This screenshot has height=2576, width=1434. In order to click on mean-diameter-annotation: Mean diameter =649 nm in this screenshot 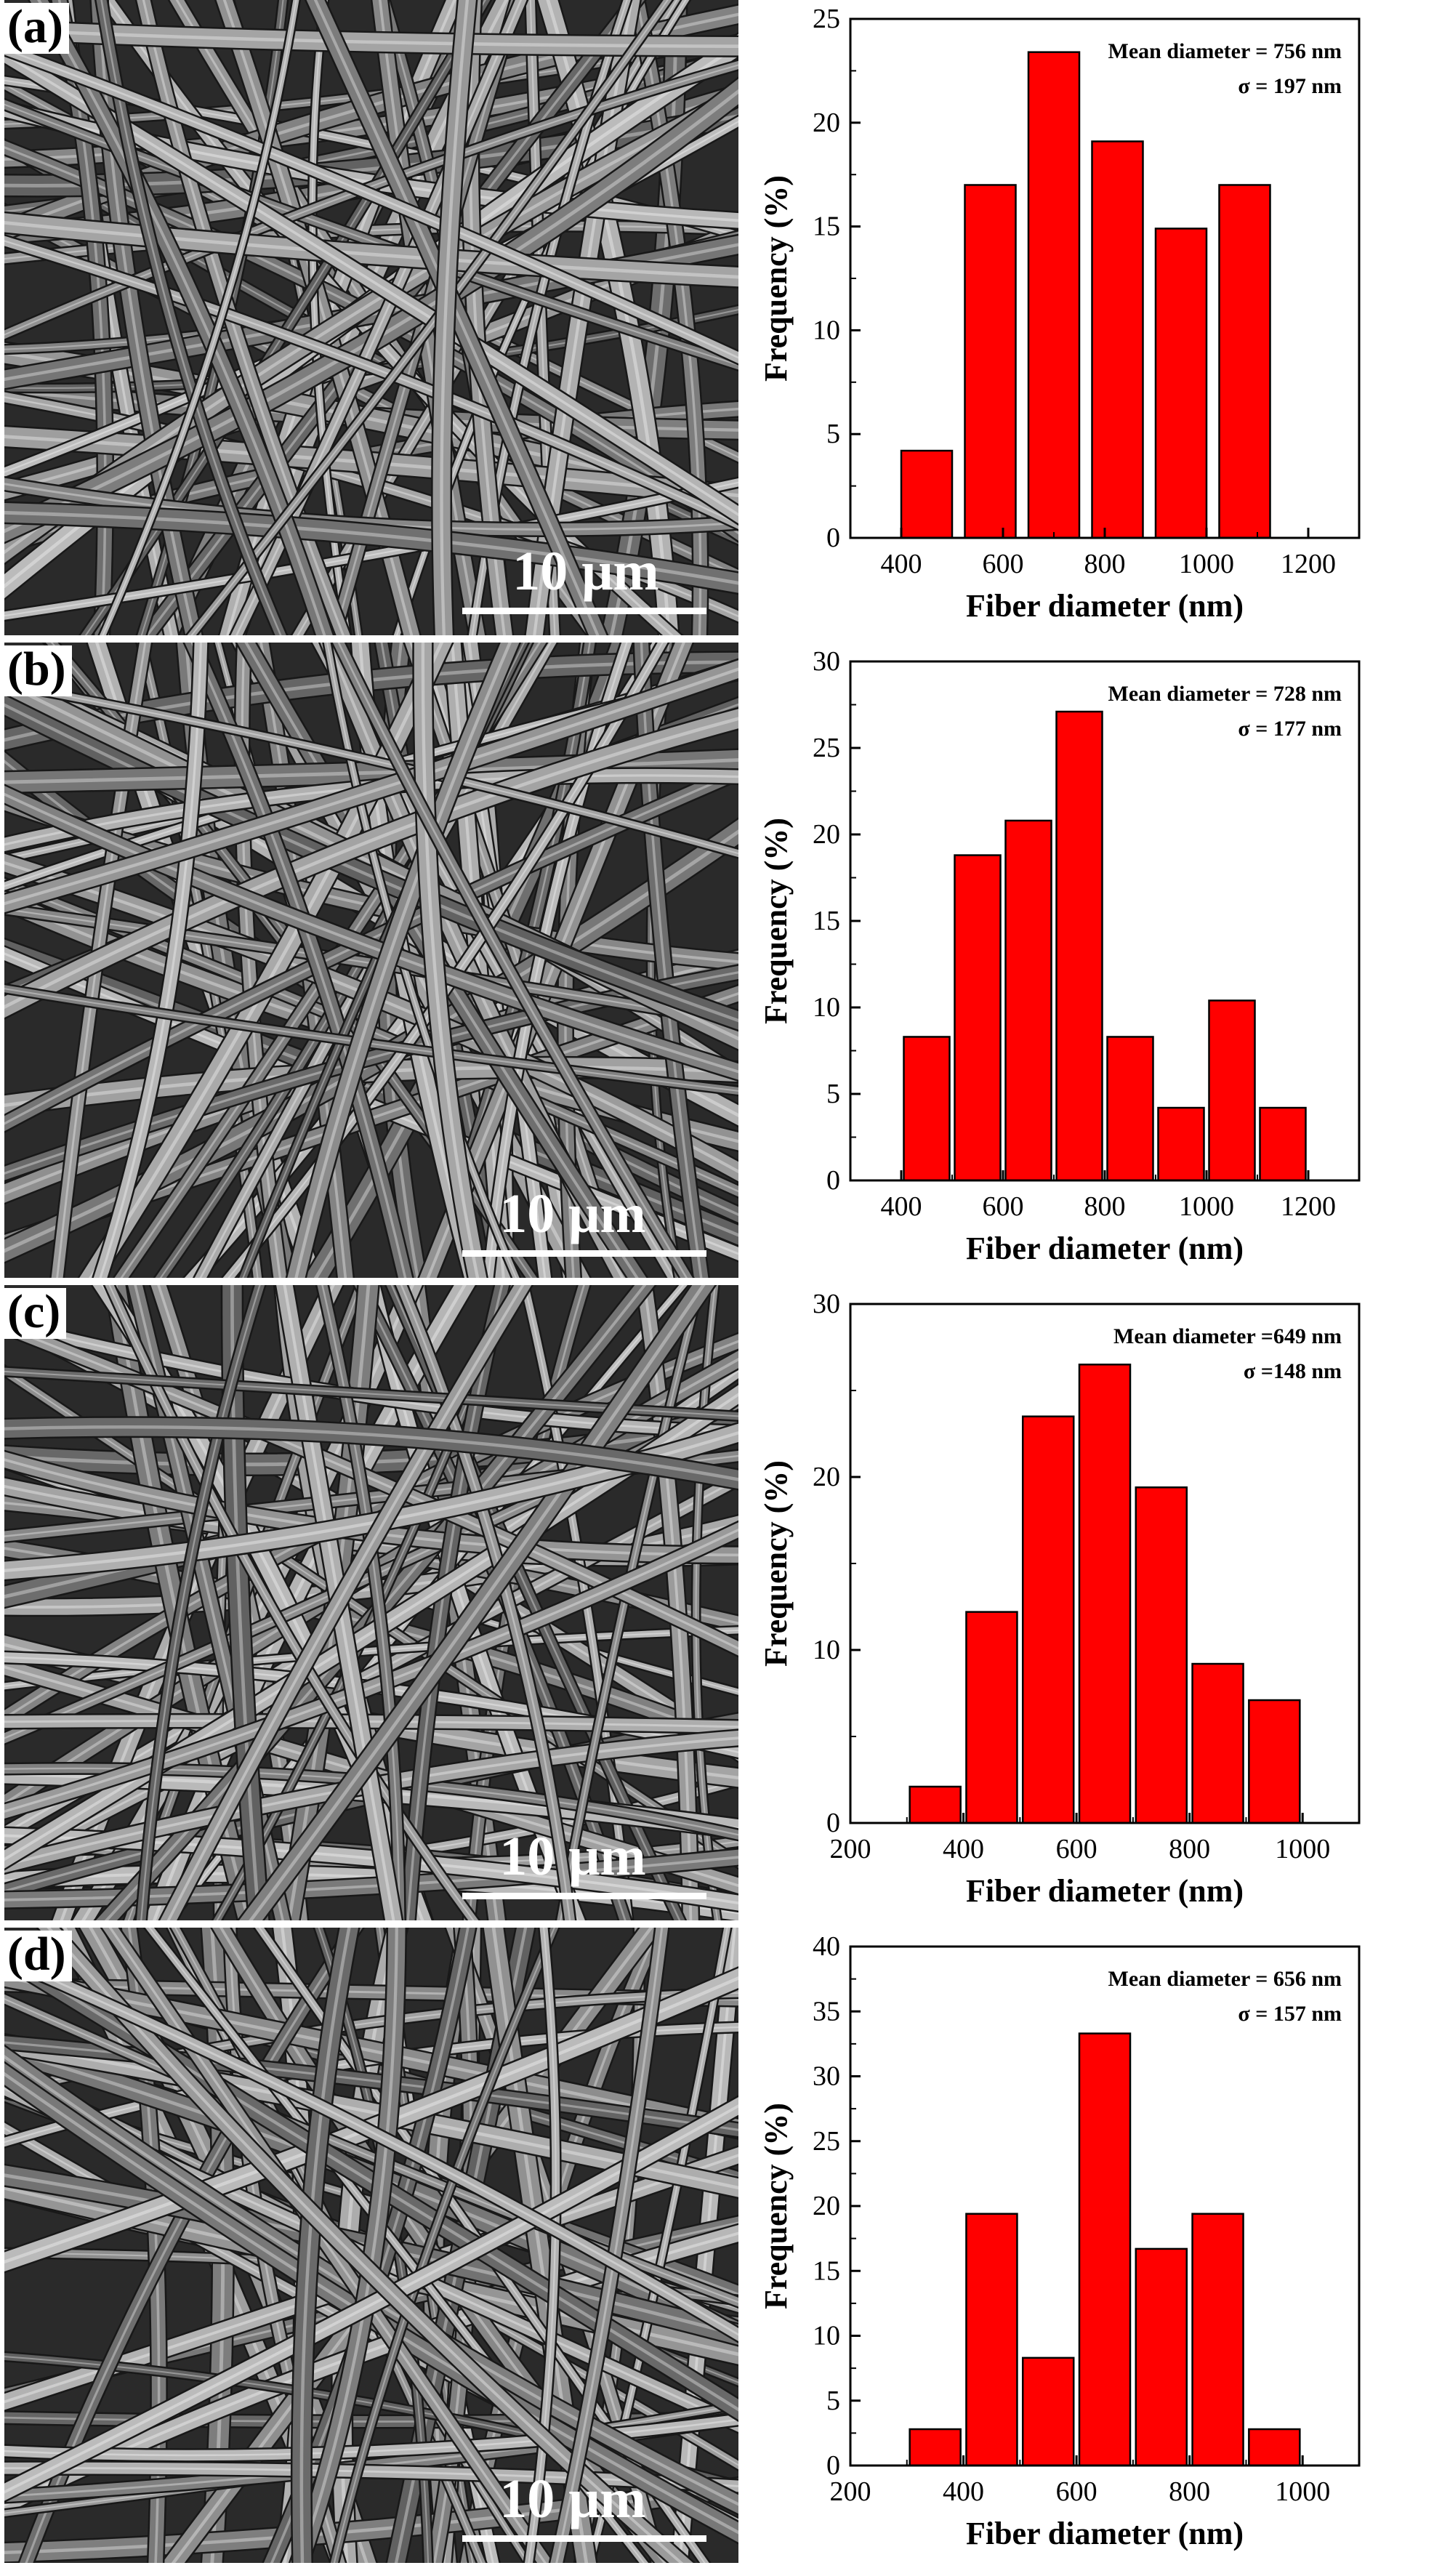, I will do `click(1227, 1336)`.